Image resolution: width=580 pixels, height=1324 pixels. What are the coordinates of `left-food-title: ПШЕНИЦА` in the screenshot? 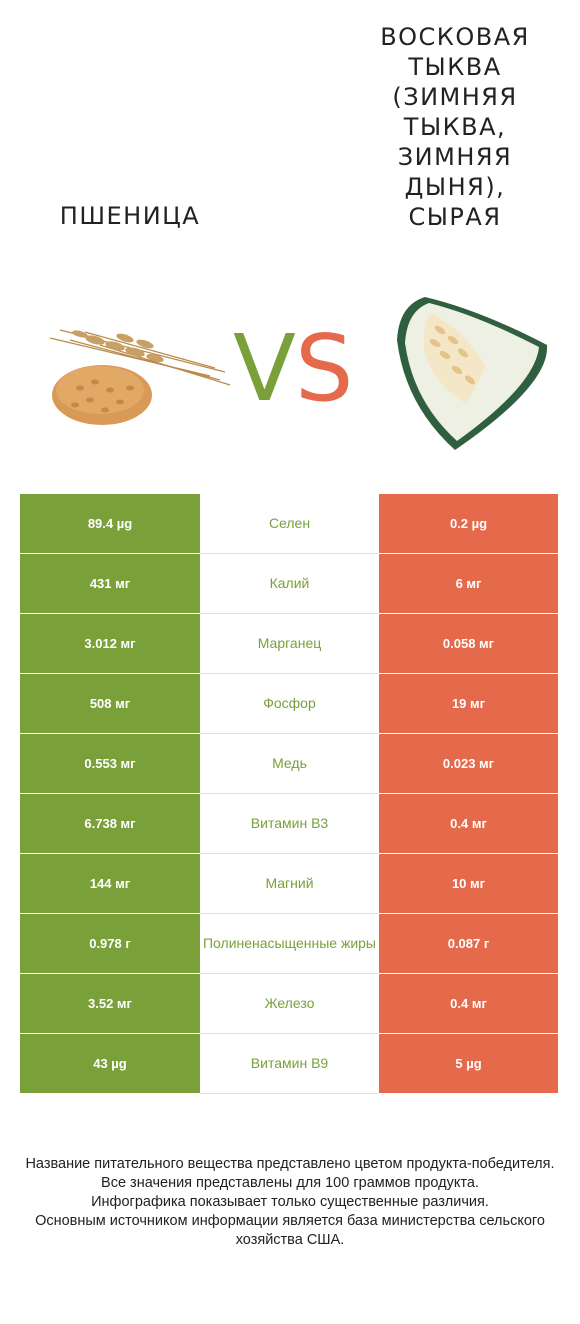 It's located at (130, 216).